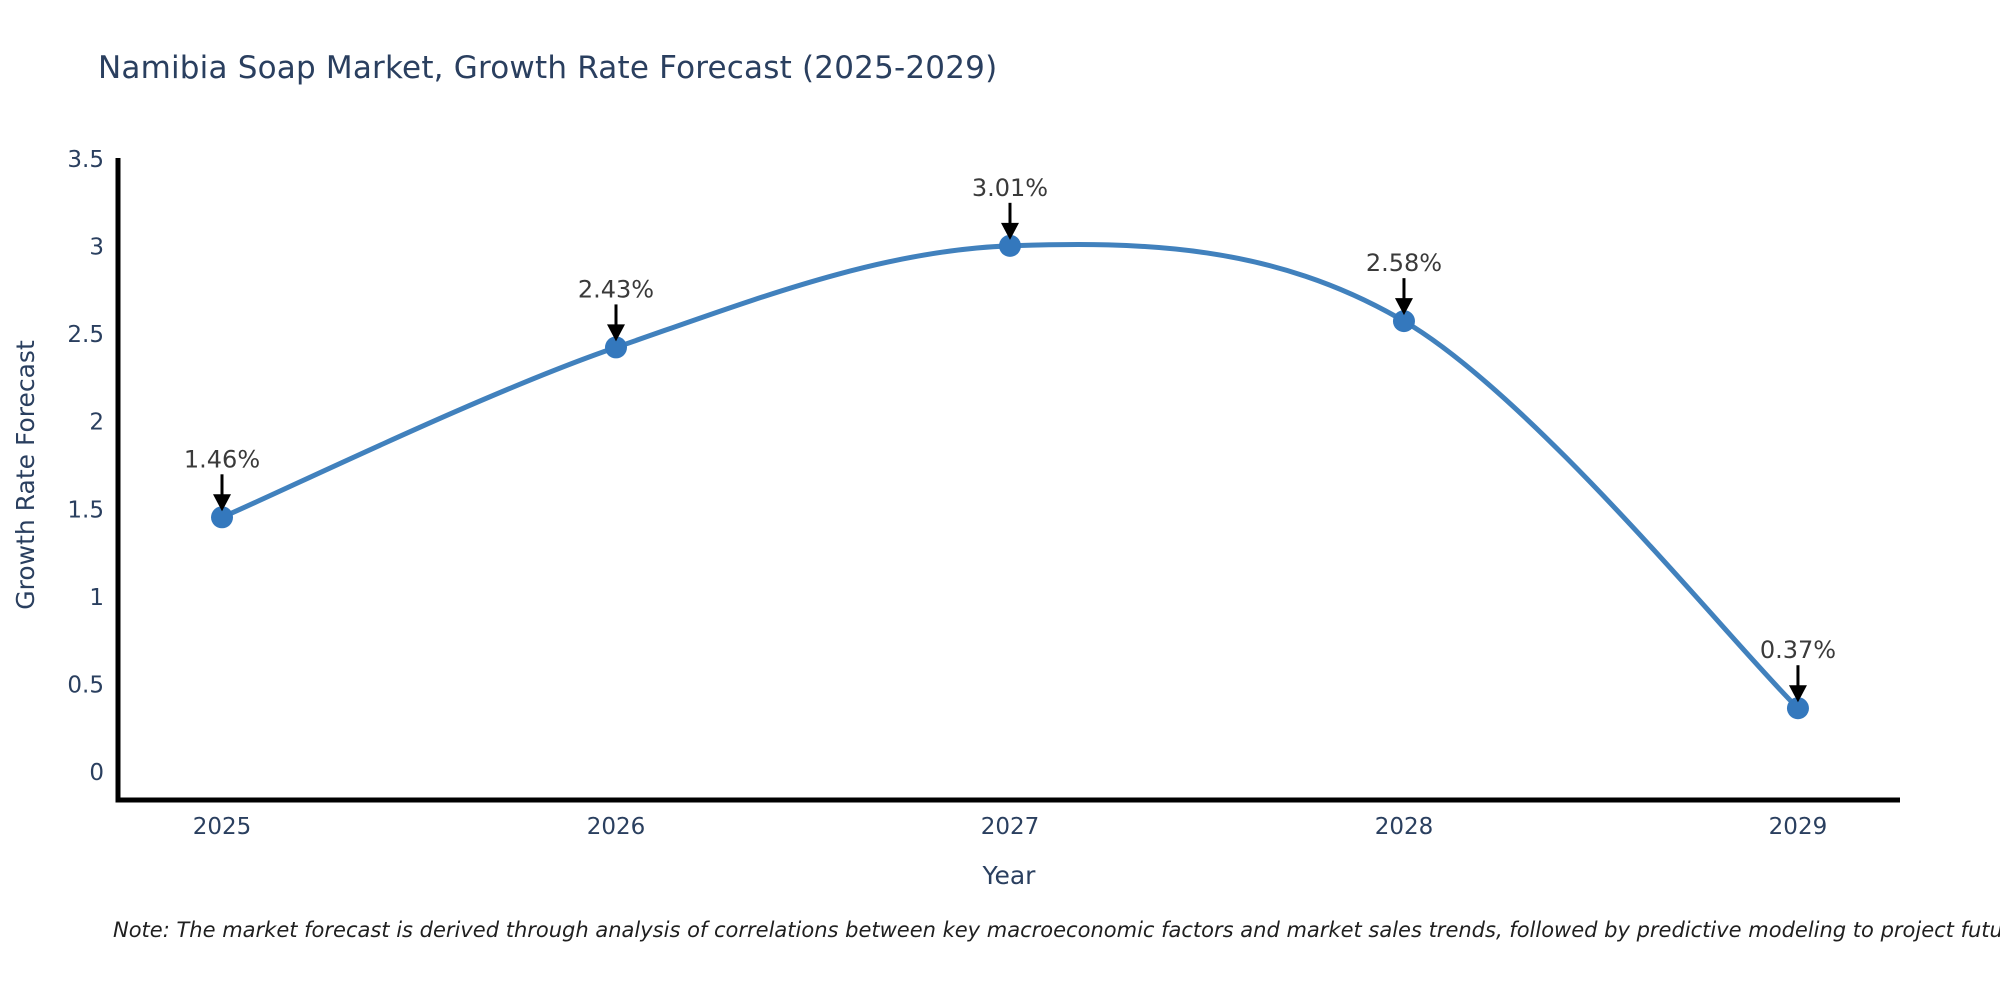  I want to click on point-value-label: 1.46%, so click(222, 459).